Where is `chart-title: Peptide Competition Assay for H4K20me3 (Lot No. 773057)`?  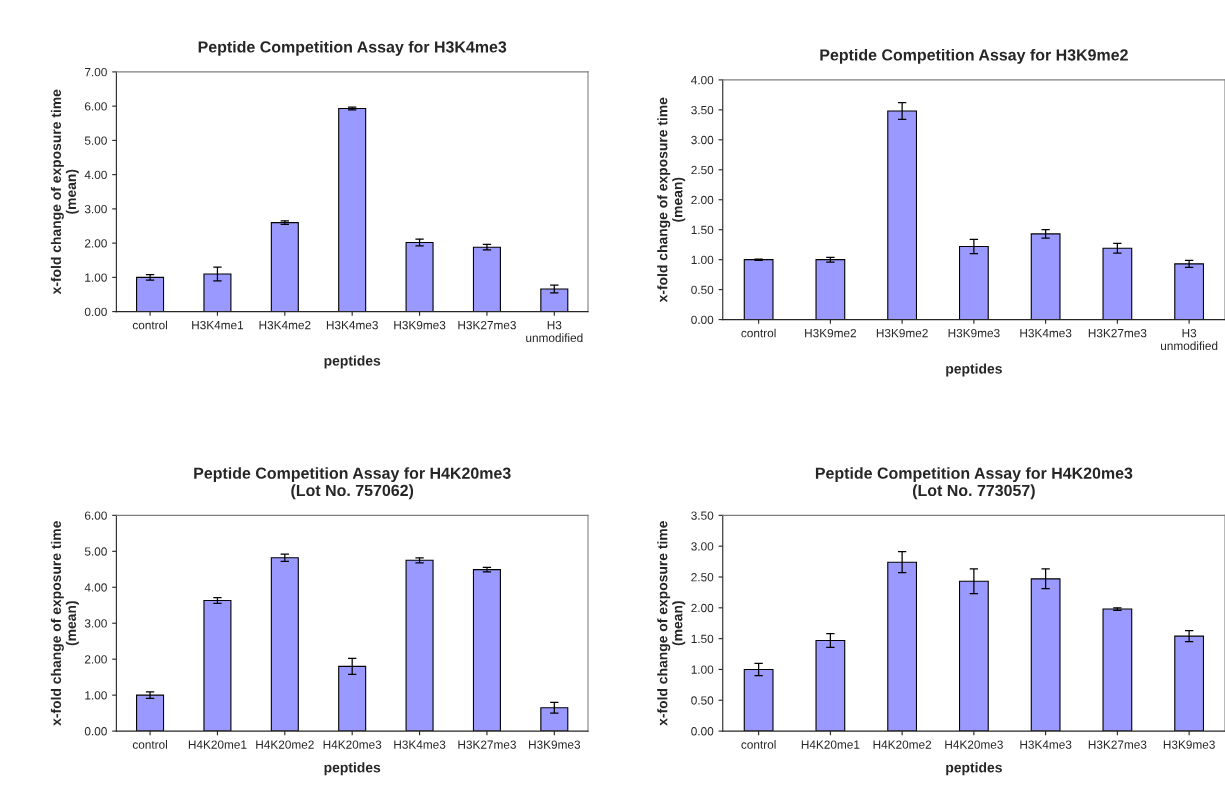
chart-title: Peptide Competition Assay for H4K20me3 (Lot No. 773057) is located at coordinates (974, 483).